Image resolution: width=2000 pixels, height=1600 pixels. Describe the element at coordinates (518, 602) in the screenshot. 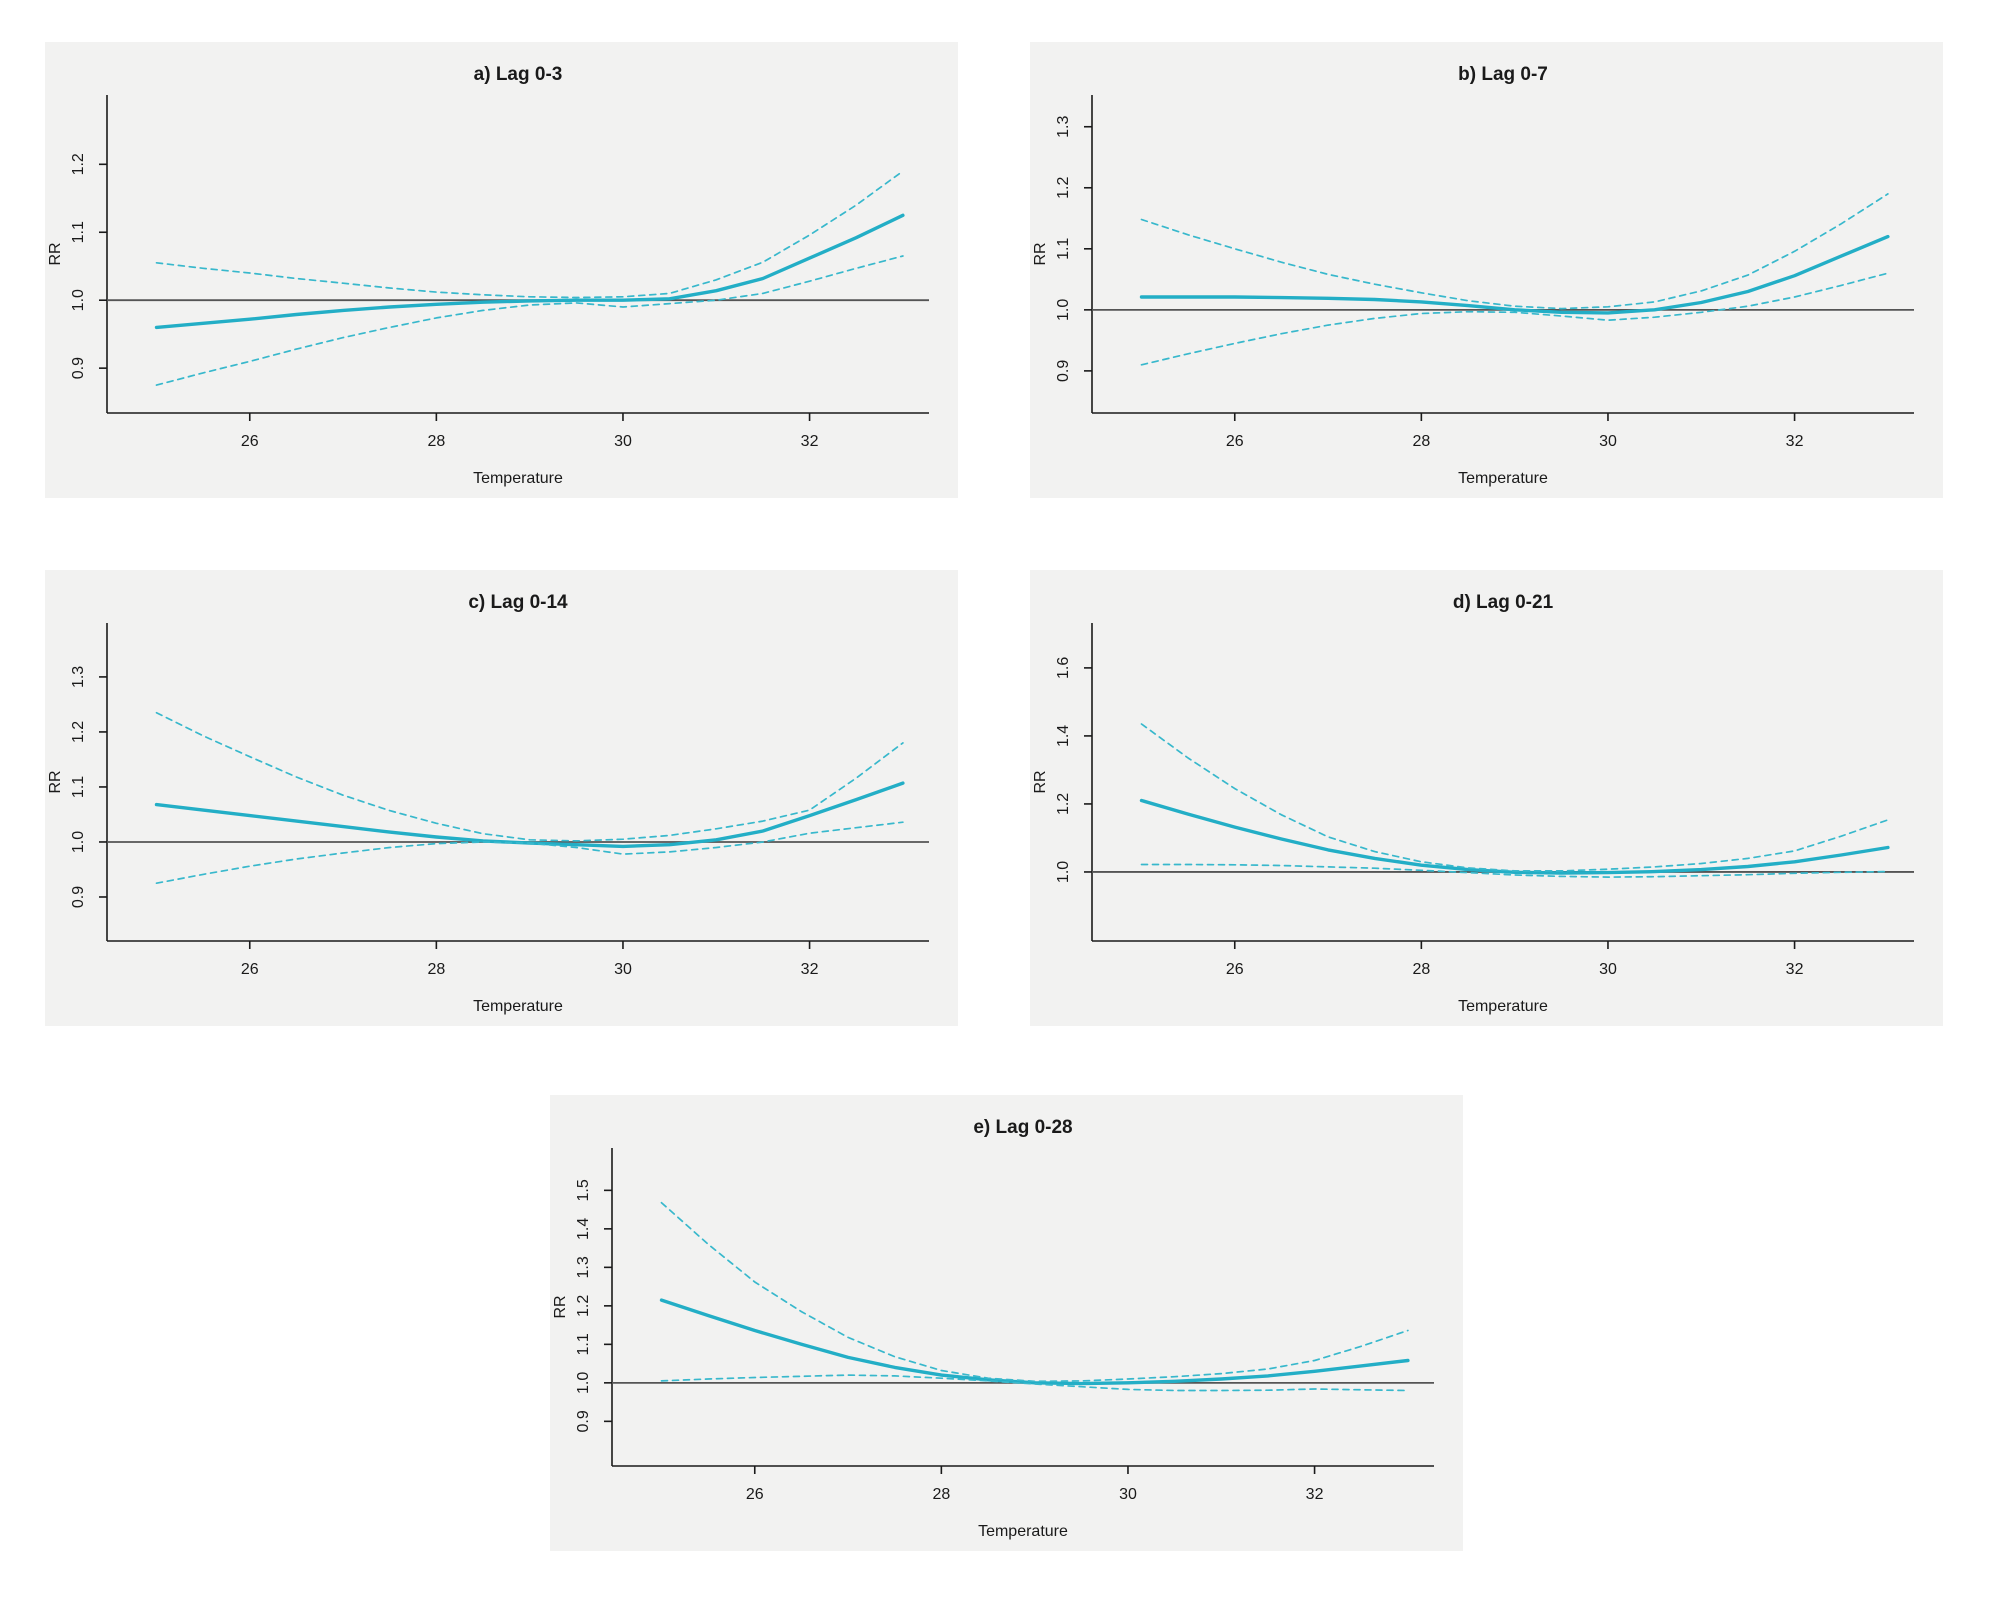

I see `panel-title: c) Lag 0-14` at that location.